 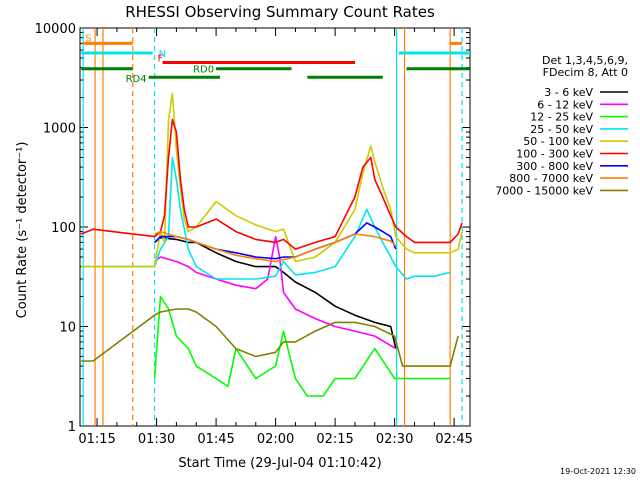 I want to click on state-label-rd4: RD4, so click(x=136, y=79).